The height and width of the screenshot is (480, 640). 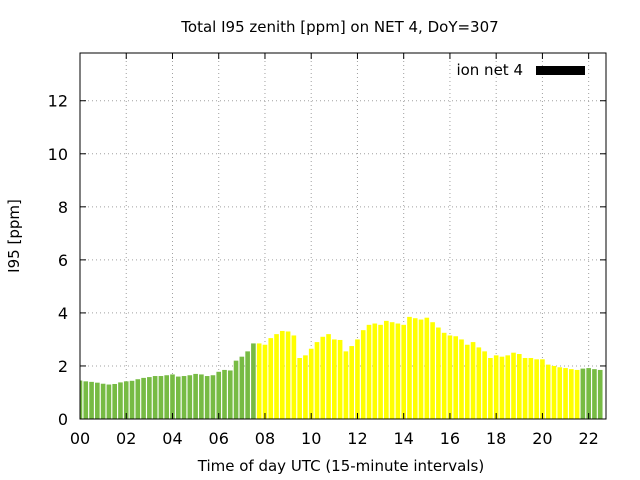 I want to click on x-tick-label: 12, so click(x=357, y=438).